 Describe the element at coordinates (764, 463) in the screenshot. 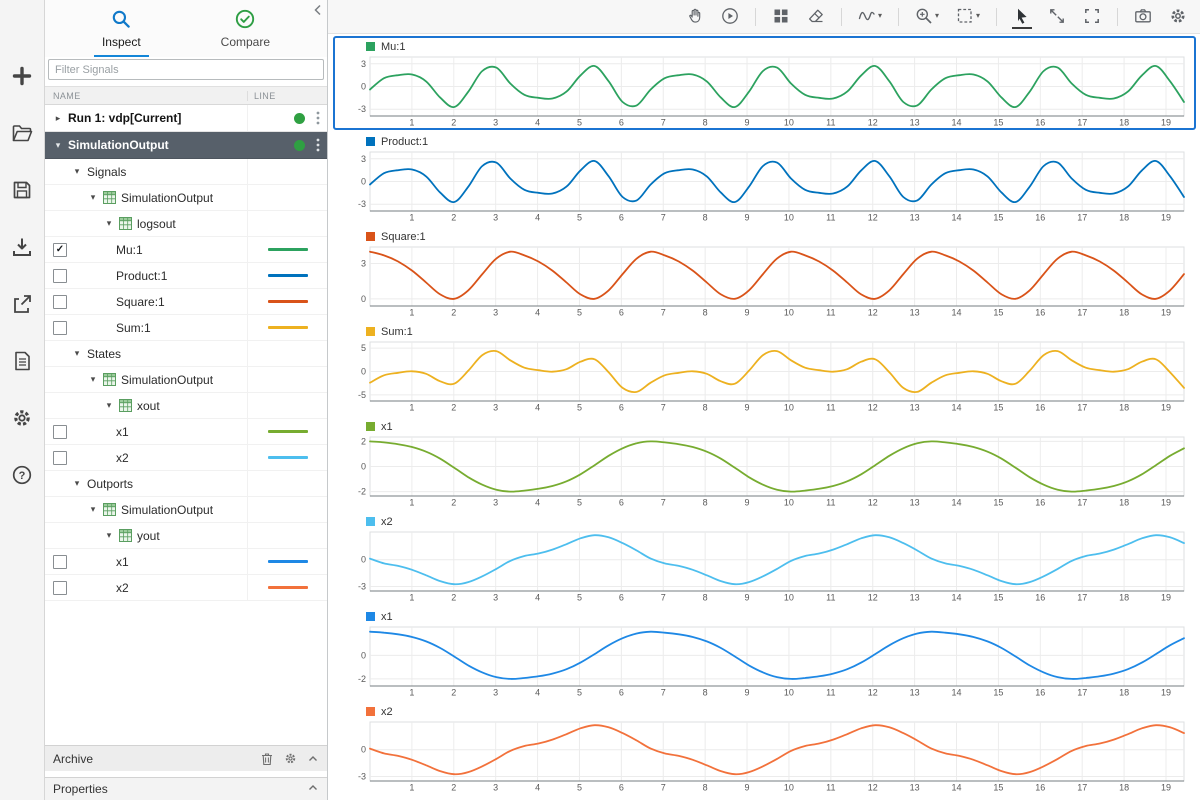

I see `plot-strip-5-x1: x1 1 2 3 4 5 6 7 8 9 10 11 12 13 14 15 16 17 18 19 2 0 -2` at that location.